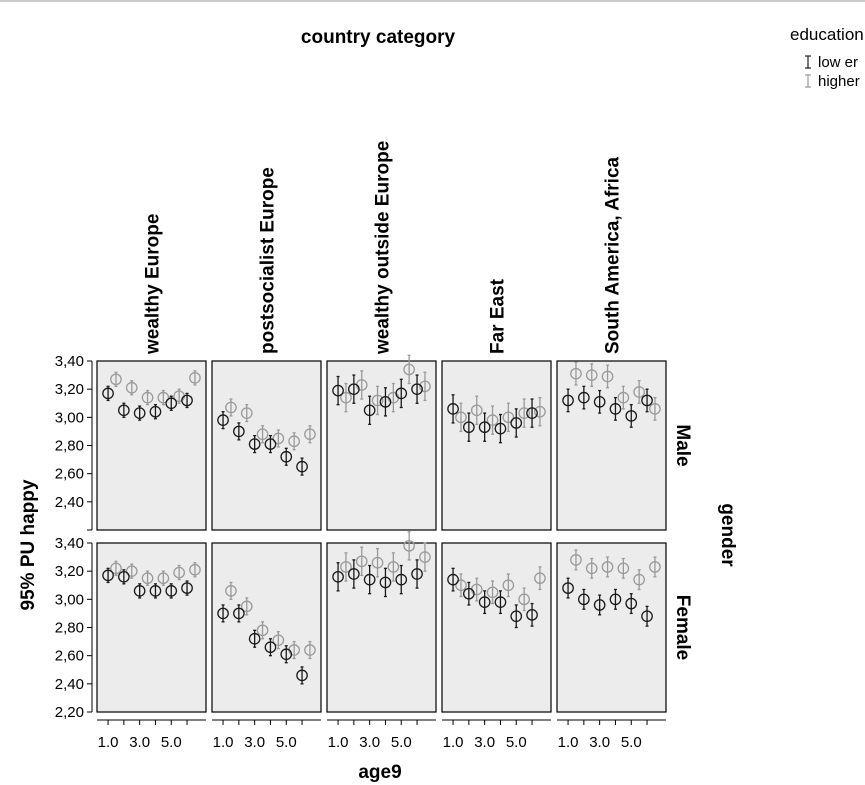  I want to click on column-header-far-east: Far East, so click(498, 316).